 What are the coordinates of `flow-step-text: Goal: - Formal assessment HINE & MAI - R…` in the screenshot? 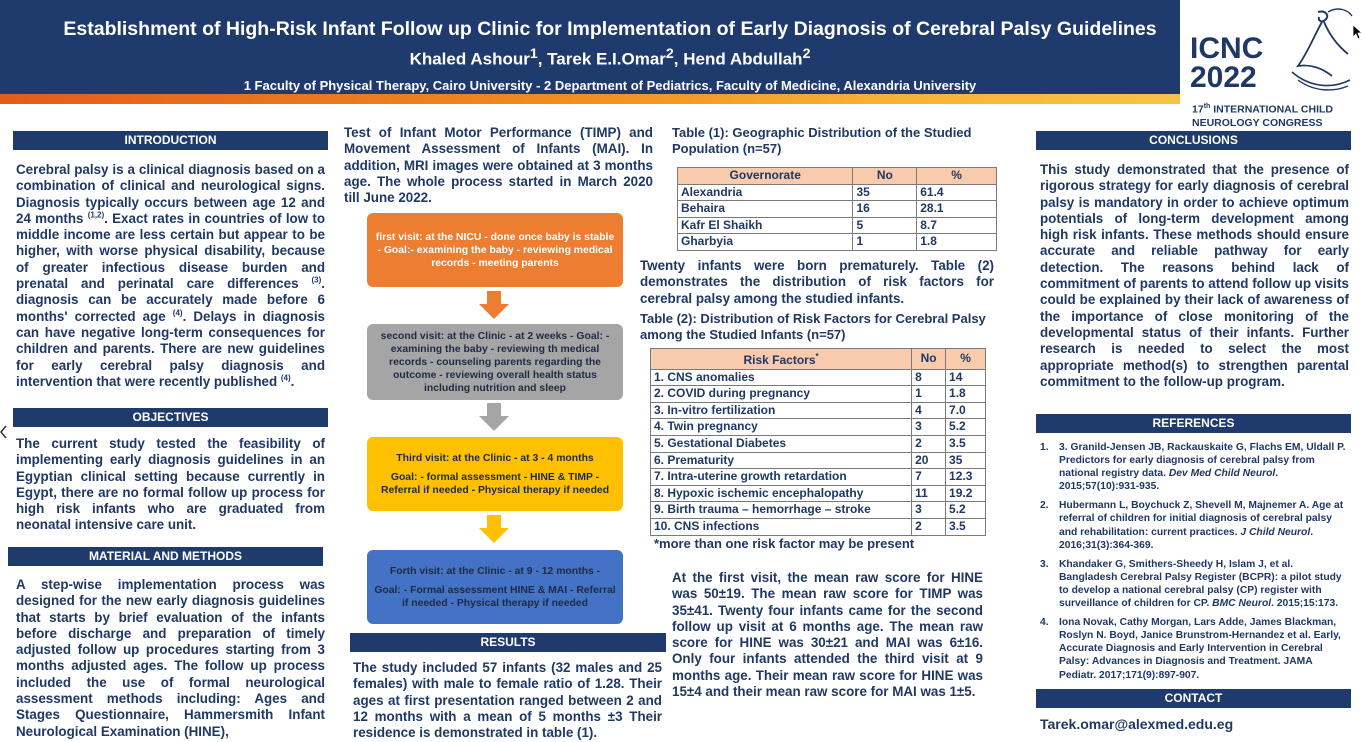 It's located at (495, 596).